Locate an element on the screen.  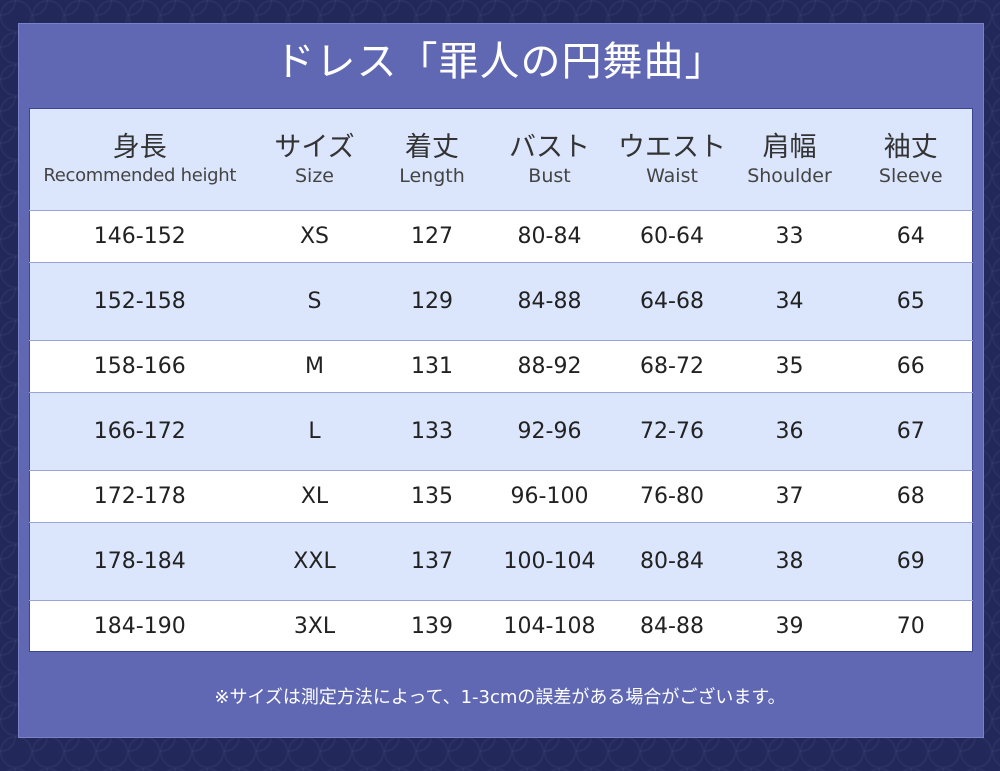
cell-waist: 64-68 is located at coordinates (672, 301).